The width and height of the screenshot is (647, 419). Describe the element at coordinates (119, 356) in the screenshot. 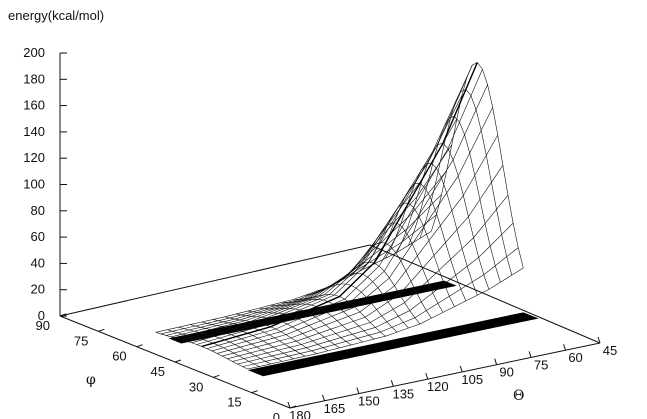

I see `phi-tick-label: 60` at that location.